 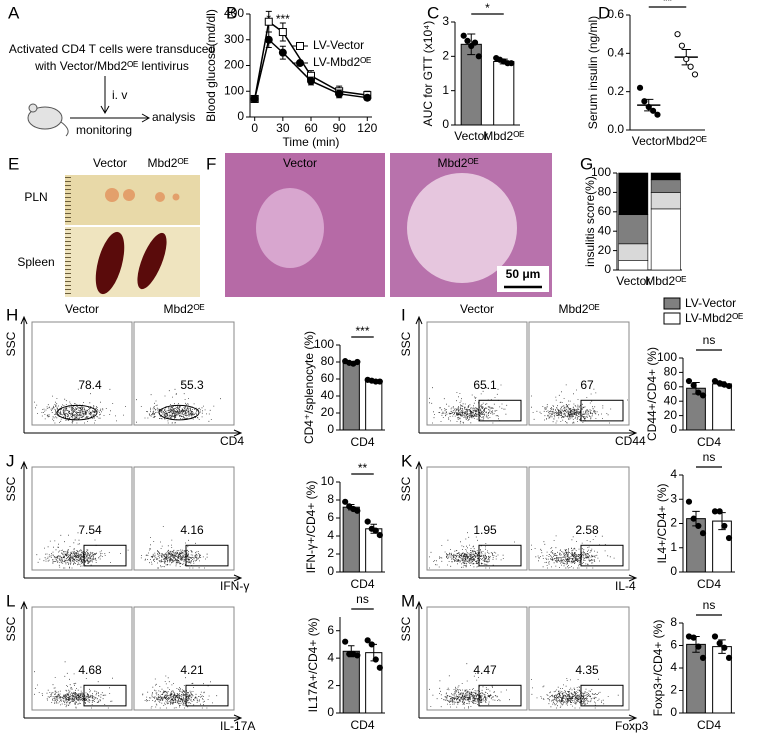 I want to click on gate-value: 67, so click(x=587, y=385).